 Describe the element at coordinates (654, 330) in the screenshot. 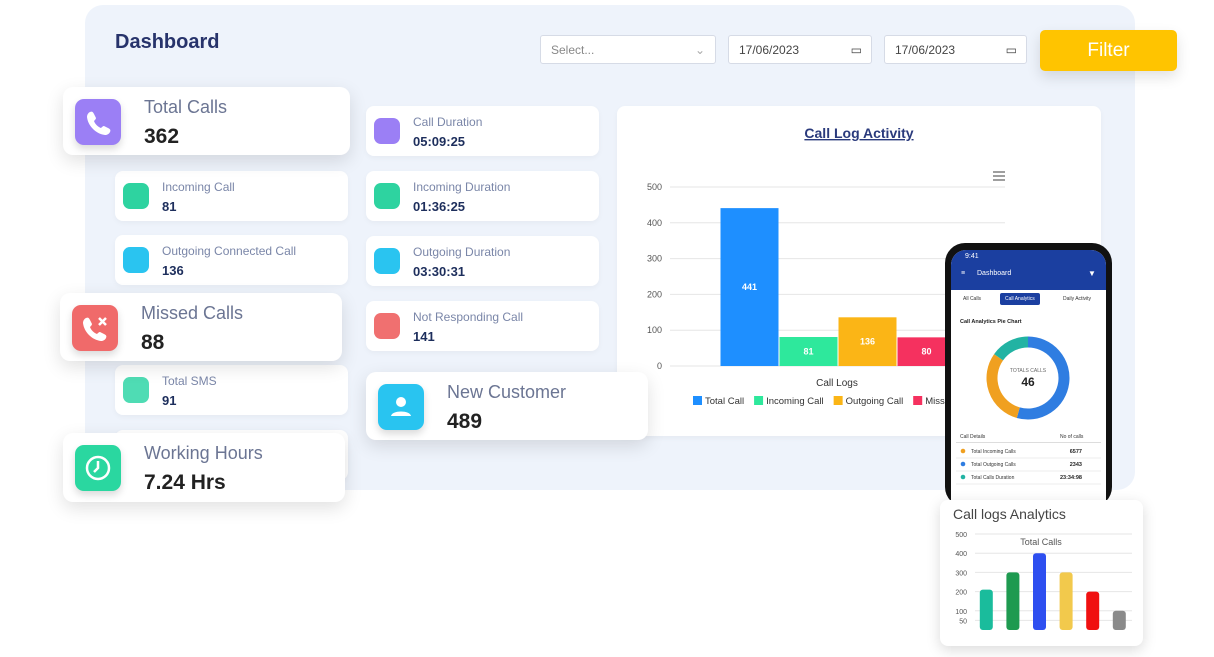

I see `y-tick-label: 100` at that location.